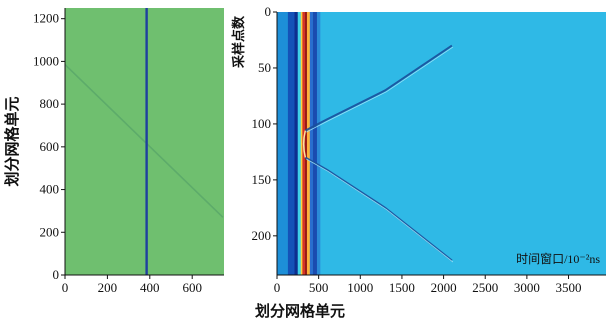  I want to click on left-y-tick-label: 200, so click(50, 231).